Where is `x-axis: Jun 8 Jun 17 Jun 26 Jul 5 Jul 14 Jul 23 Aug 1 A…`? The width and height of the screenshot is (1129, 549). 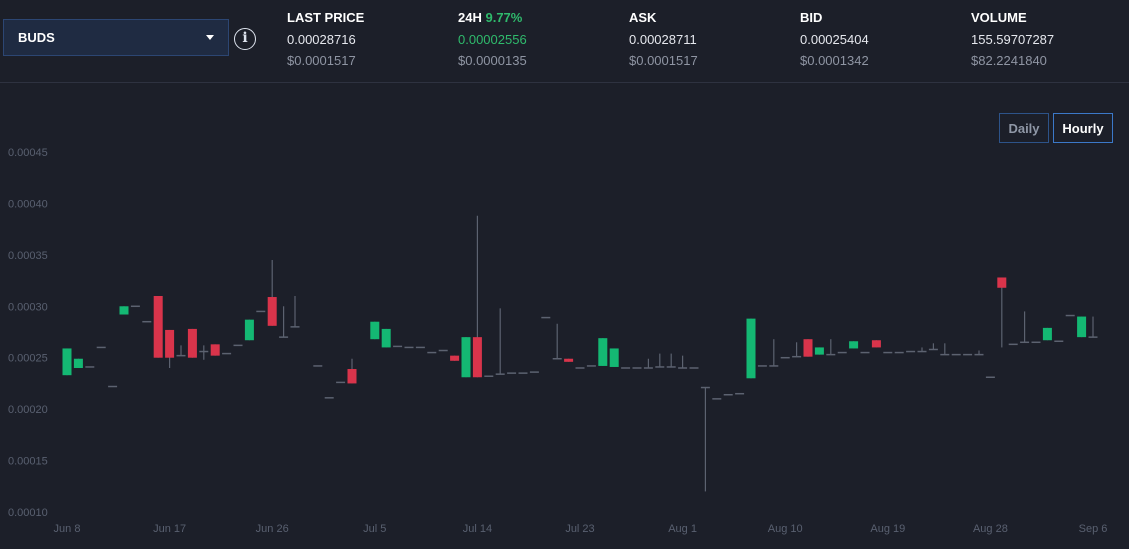 x-axis: Jun 8 Jun 17 Jun 26 Jul 5 Jul 14 Jul 23 Aug 1 A… is located at coordinates (581, 529).